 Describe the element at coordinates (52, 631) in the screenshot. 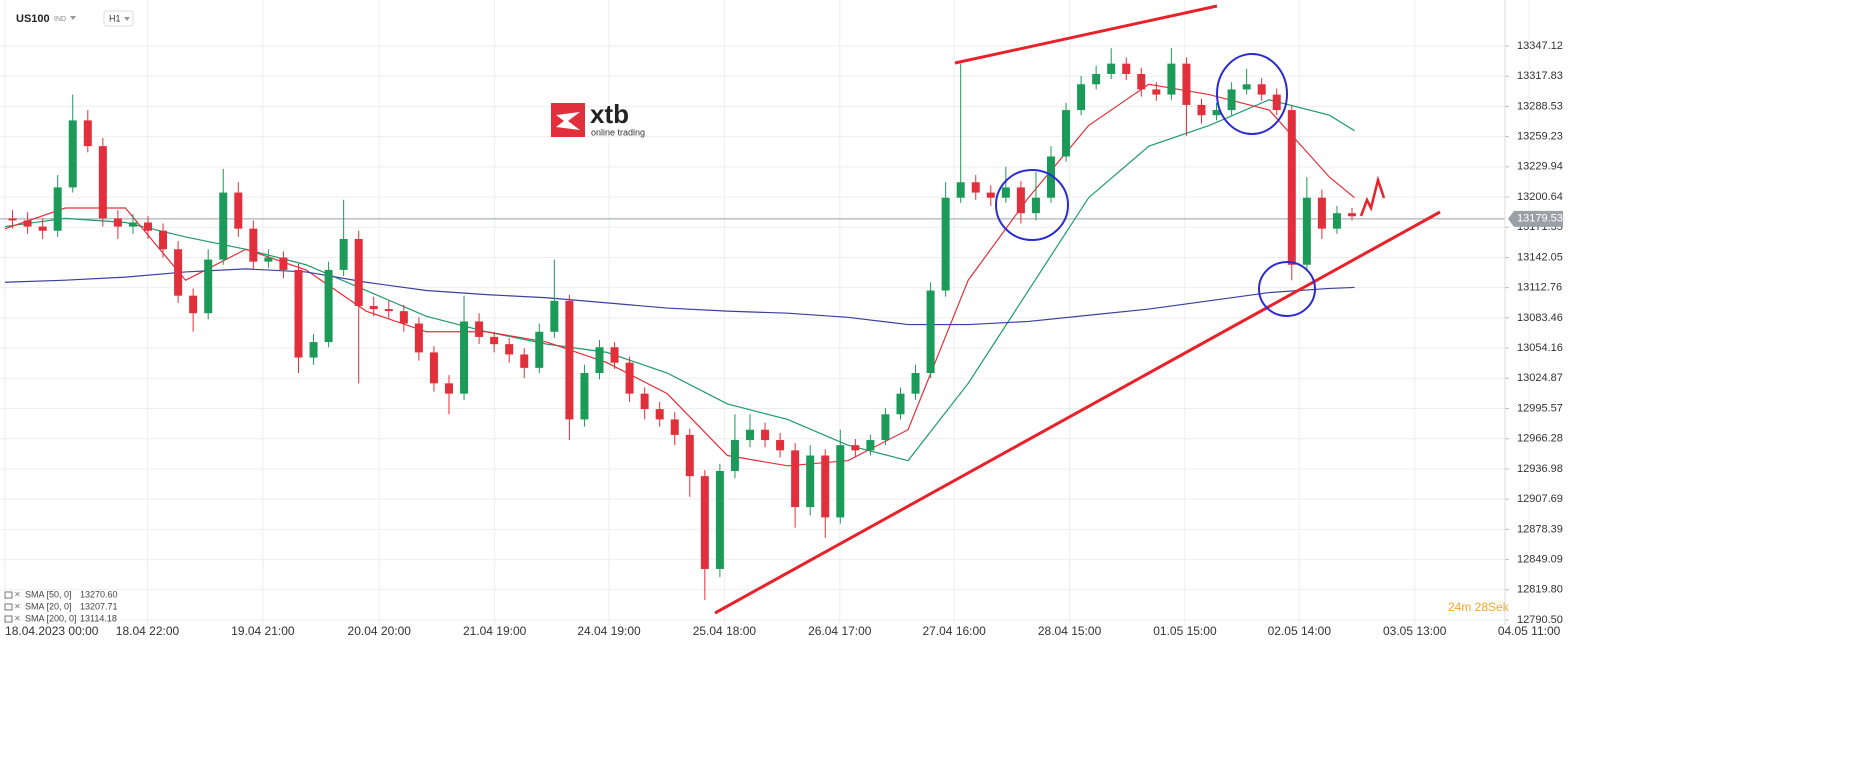

I see `x-tick-label: 18.04.2023 00:00` at that location.